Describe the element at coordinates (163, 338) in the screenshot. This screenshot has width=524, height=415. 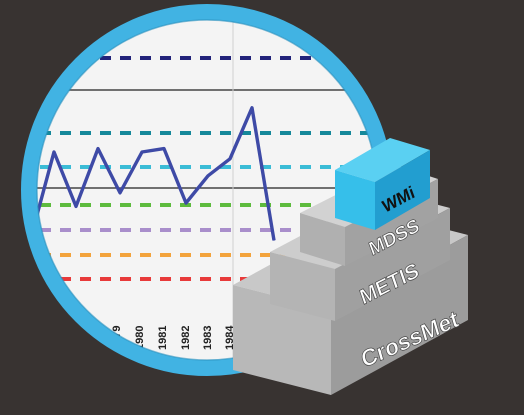
I see `x-tick-label-3: 1981` at that location.